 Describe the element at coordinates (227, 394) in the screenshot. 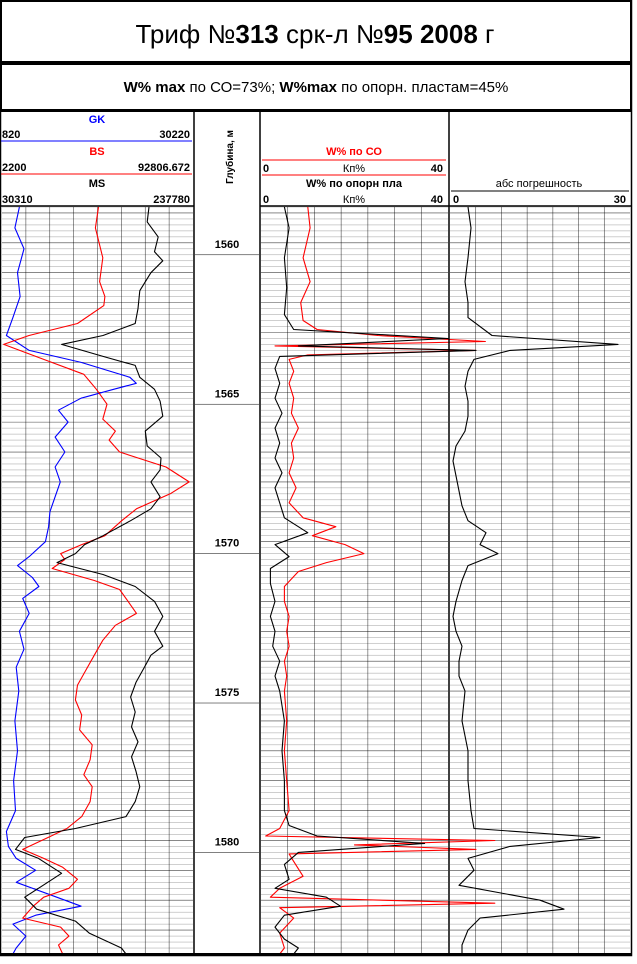

I see `depth-tick-label: 1565` at that location.